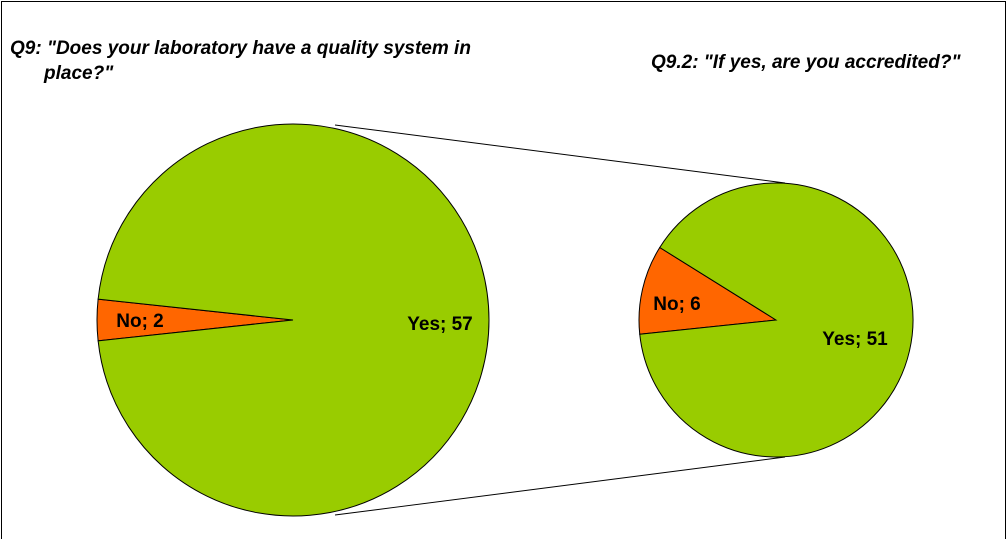 The width and height of the screenshot is (1007, 539). Describe the element at coordinates (855, 339) in the screenshot. I see `data-label: Yes; 51` at that location.